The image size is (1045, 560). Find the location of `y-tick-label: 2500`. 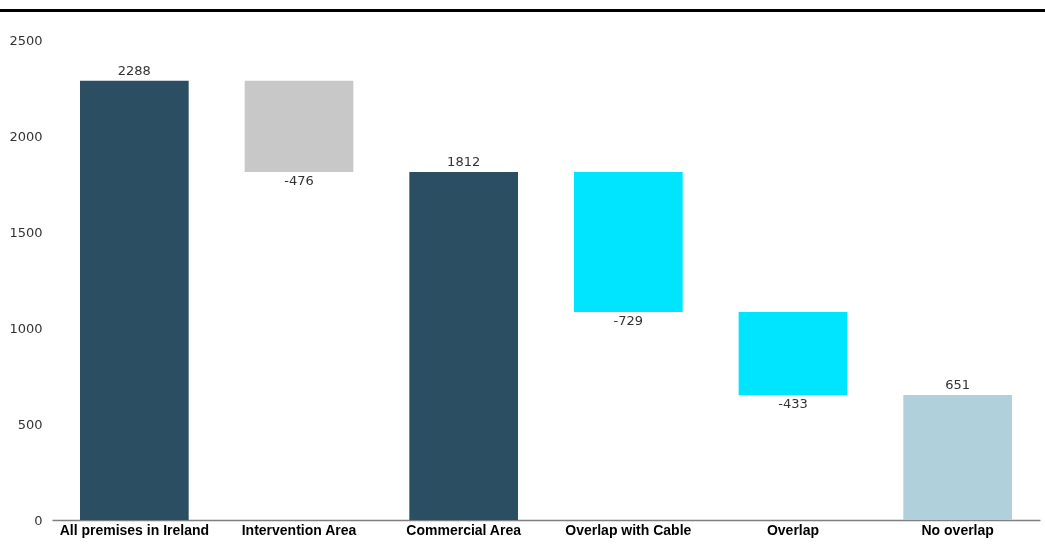

y-tick-label: 2500 is located at coordinates (26, 40).